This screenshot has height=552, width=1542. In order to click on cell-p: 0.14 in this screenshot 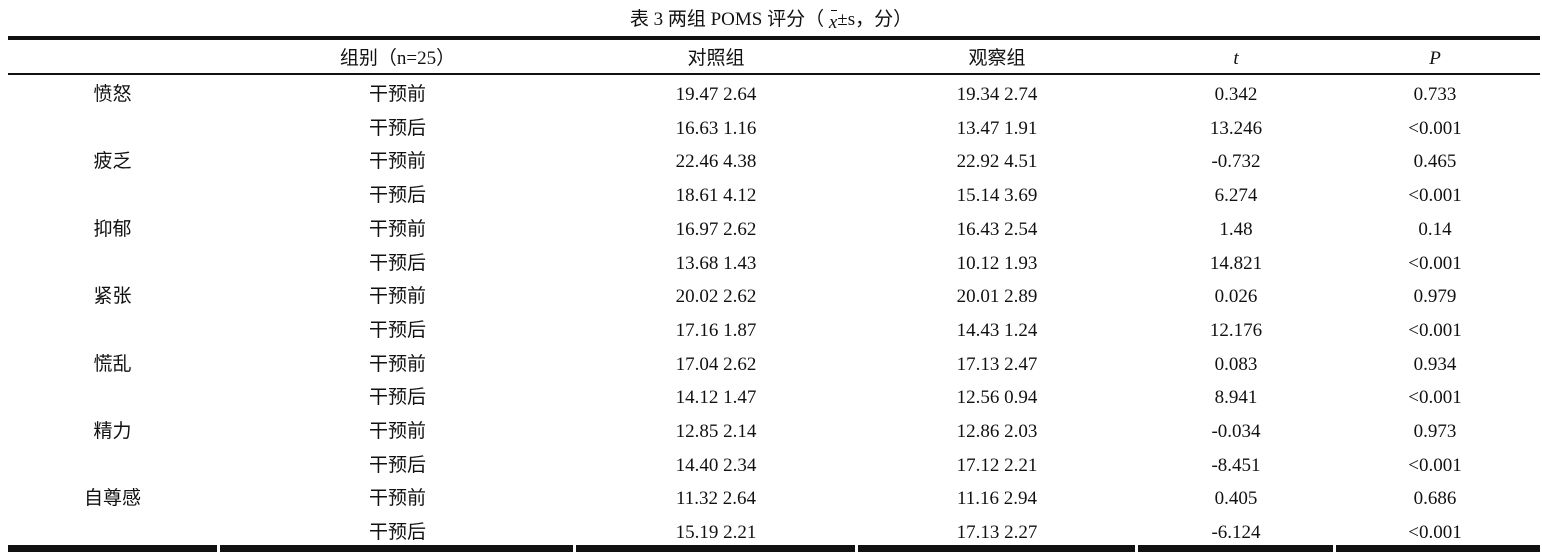, I will do `click(1435, 229)`.